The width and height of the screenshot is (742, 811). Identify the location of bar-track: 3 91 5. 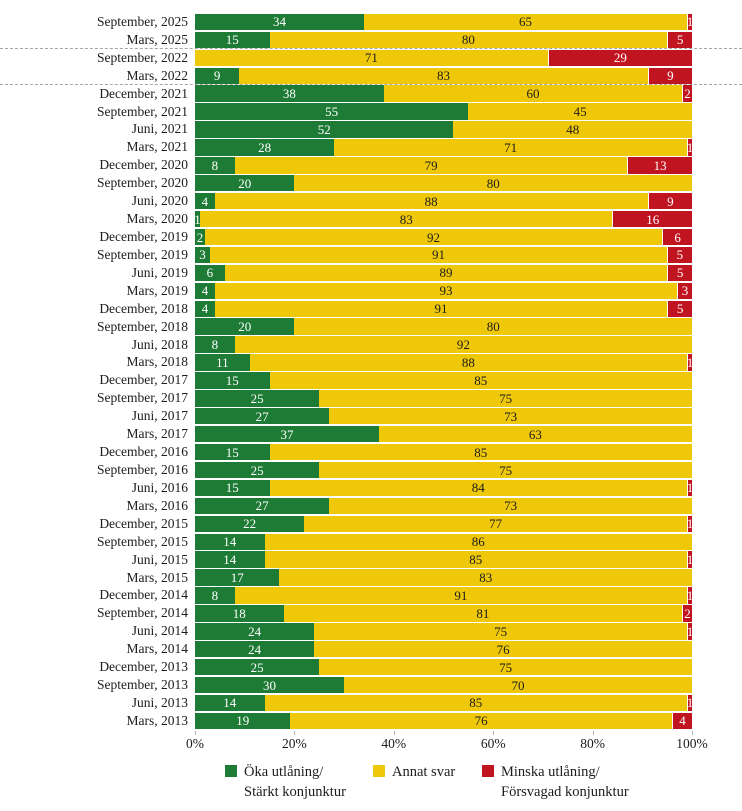
(443, 255).